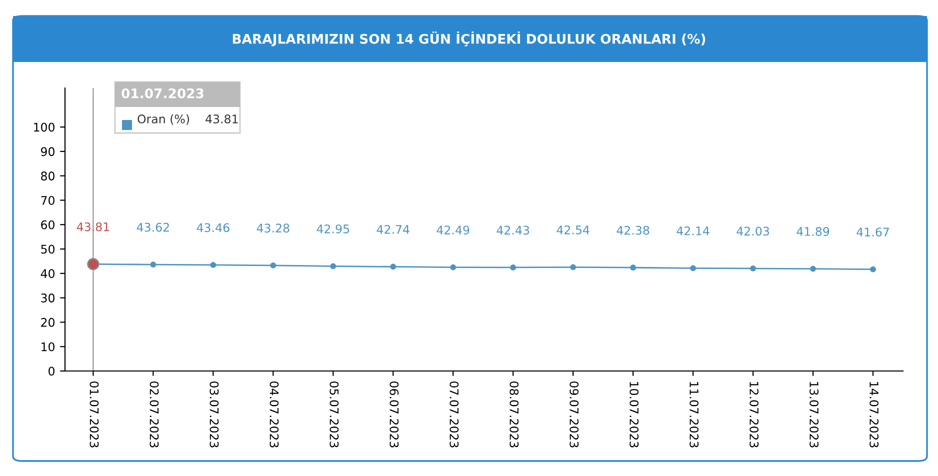 The image size is (938, 476). Describe the element at coordinates (274, 415) in the screenshot. I see `x-tick-label: 04.07.2023` at that location.